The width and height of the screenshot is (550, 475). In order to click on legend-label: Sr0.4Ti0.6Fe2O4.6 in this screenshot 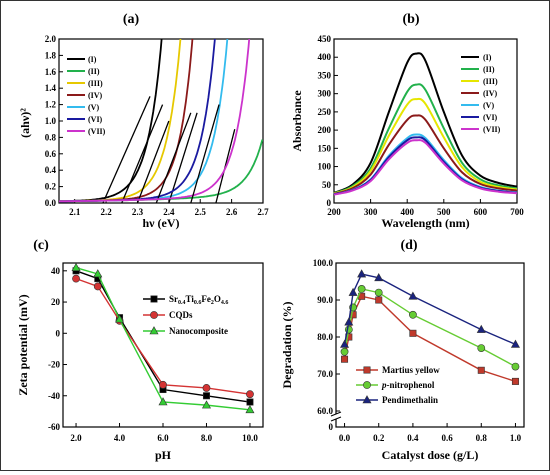, I will do `click(198, 300)`.